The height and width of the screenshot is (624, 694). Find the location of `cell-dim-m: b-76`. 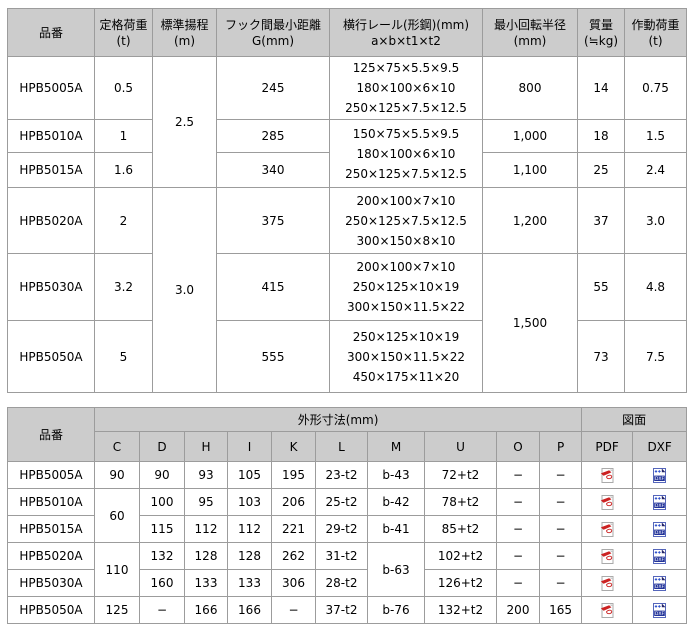

cell-dim-m: b-76 is located at coordinates (396, 610).